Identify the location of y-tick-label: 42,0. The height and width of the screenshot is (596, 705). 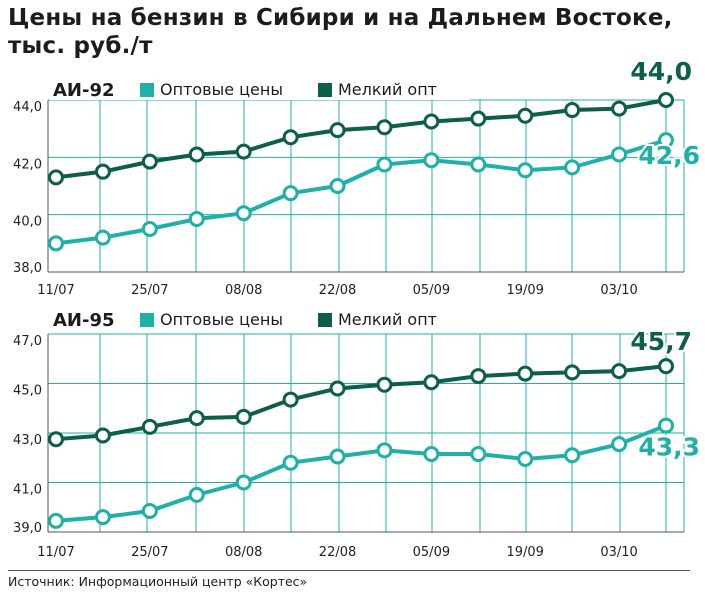
(27, 164).